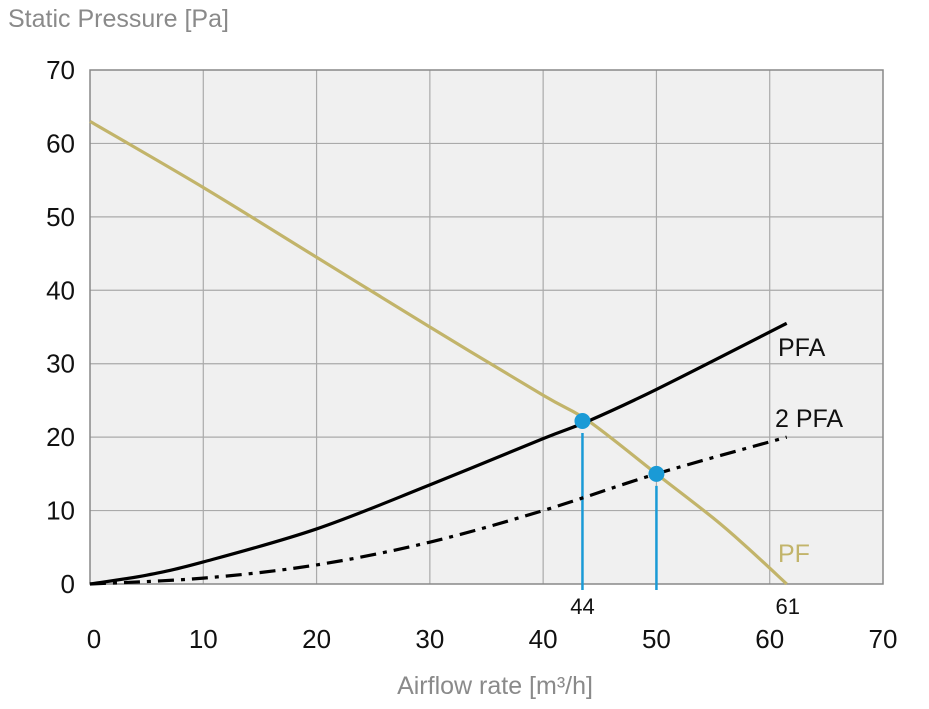 The width and height of the screenshot is (929, 709). I want to click on series-label-pfa: PFA, so click(802, 348).